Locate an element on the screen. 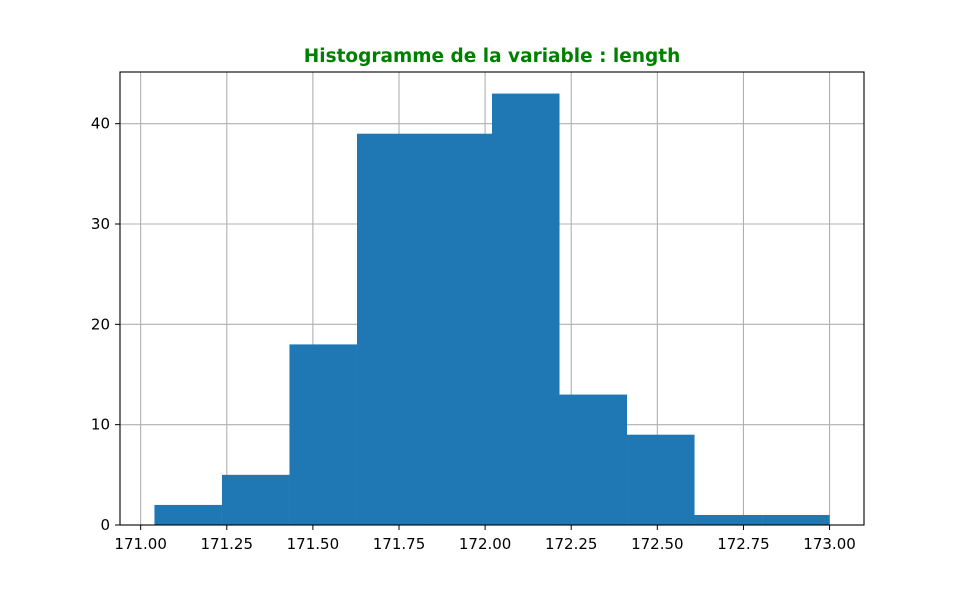  x-tick-label: 171.50 is located at coordinates (313, 544).